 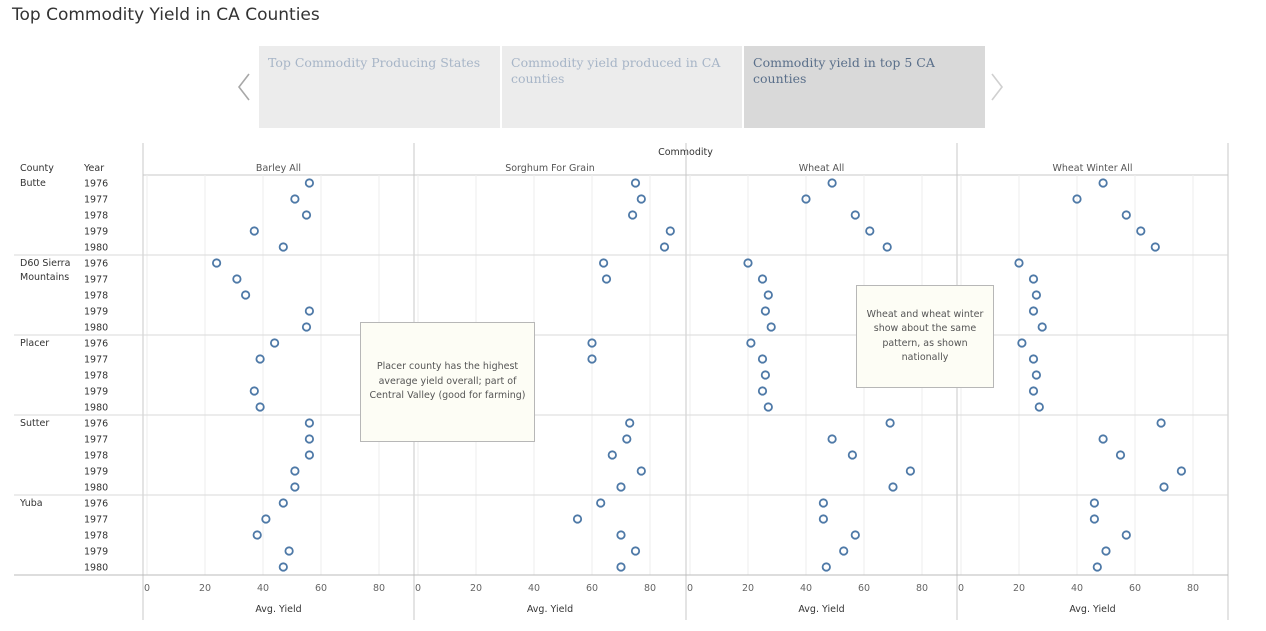 I want to click on county-label: Sutter, so click(x=34, y=423).